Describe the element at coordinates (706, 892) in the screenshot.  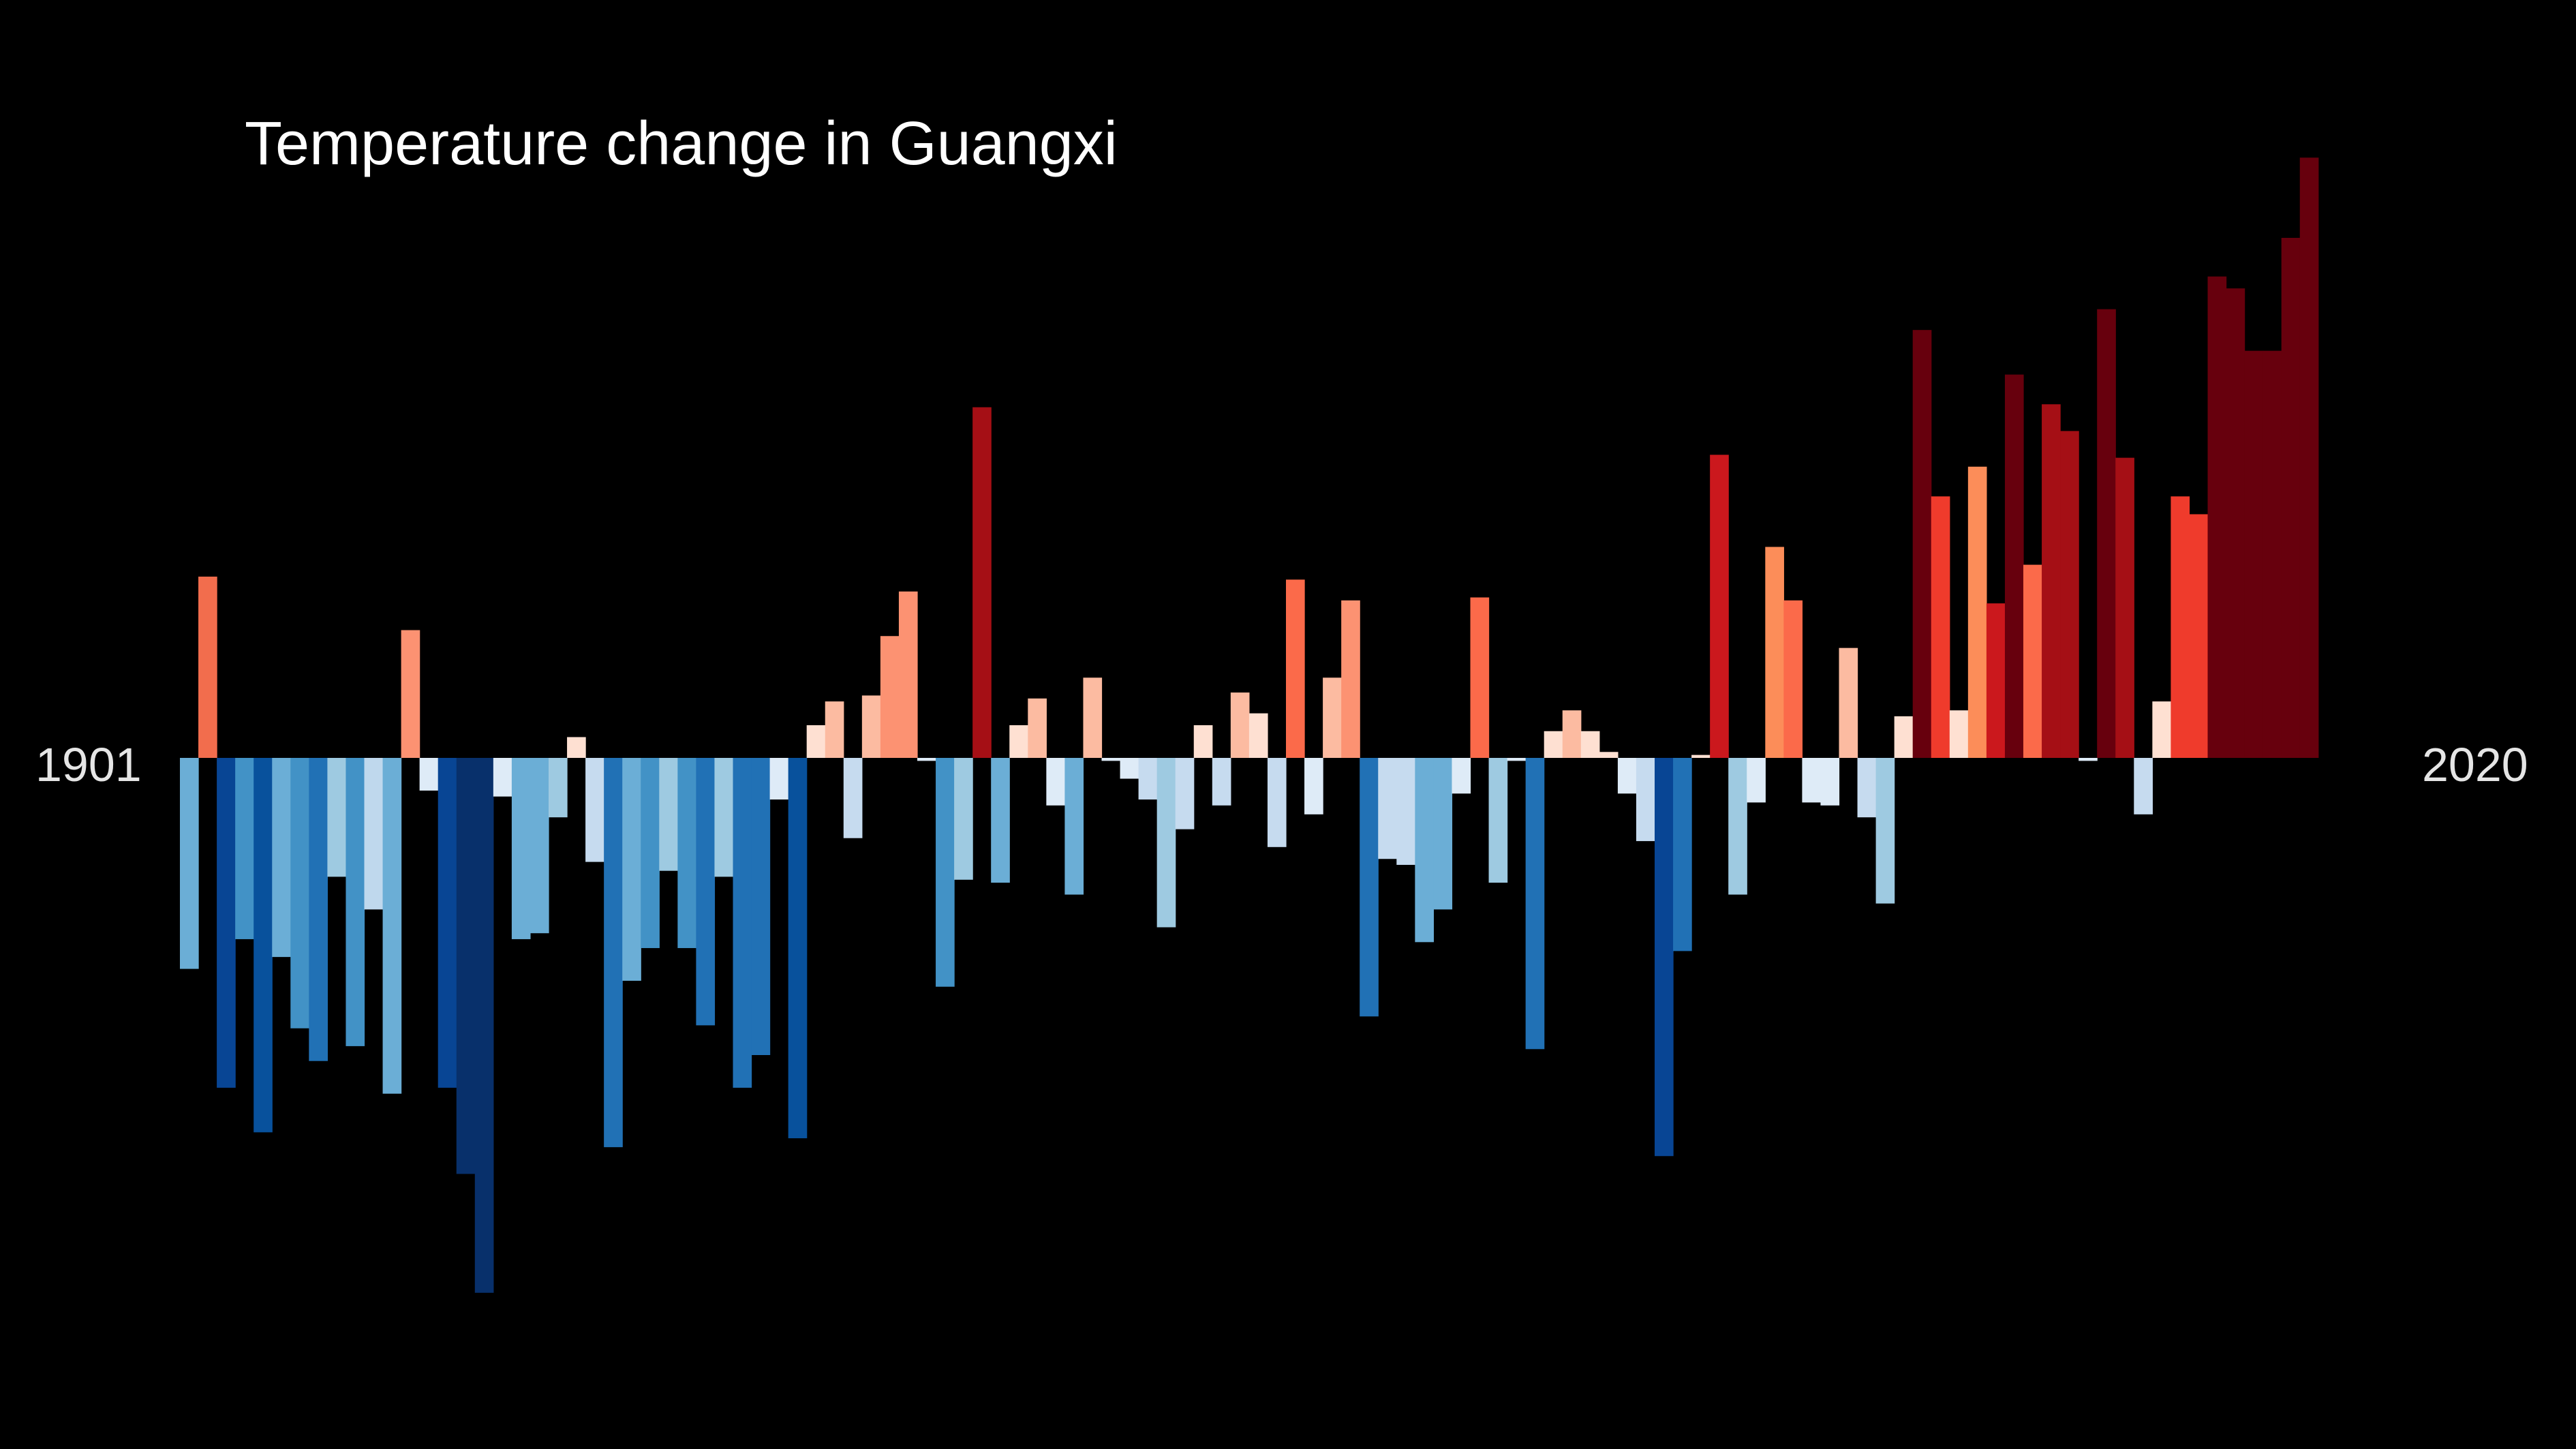
I see `bar-1929` at that location.